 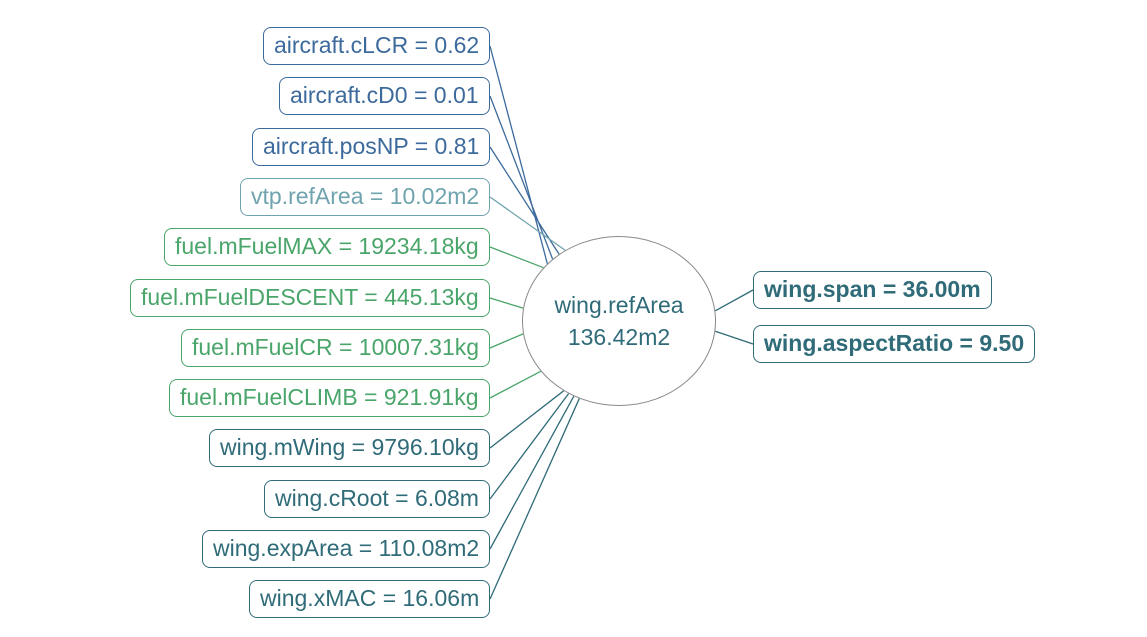 I want to click on input-node-wing-croot: wing.cRoot = 6.08m, so click(x=377, y=499).